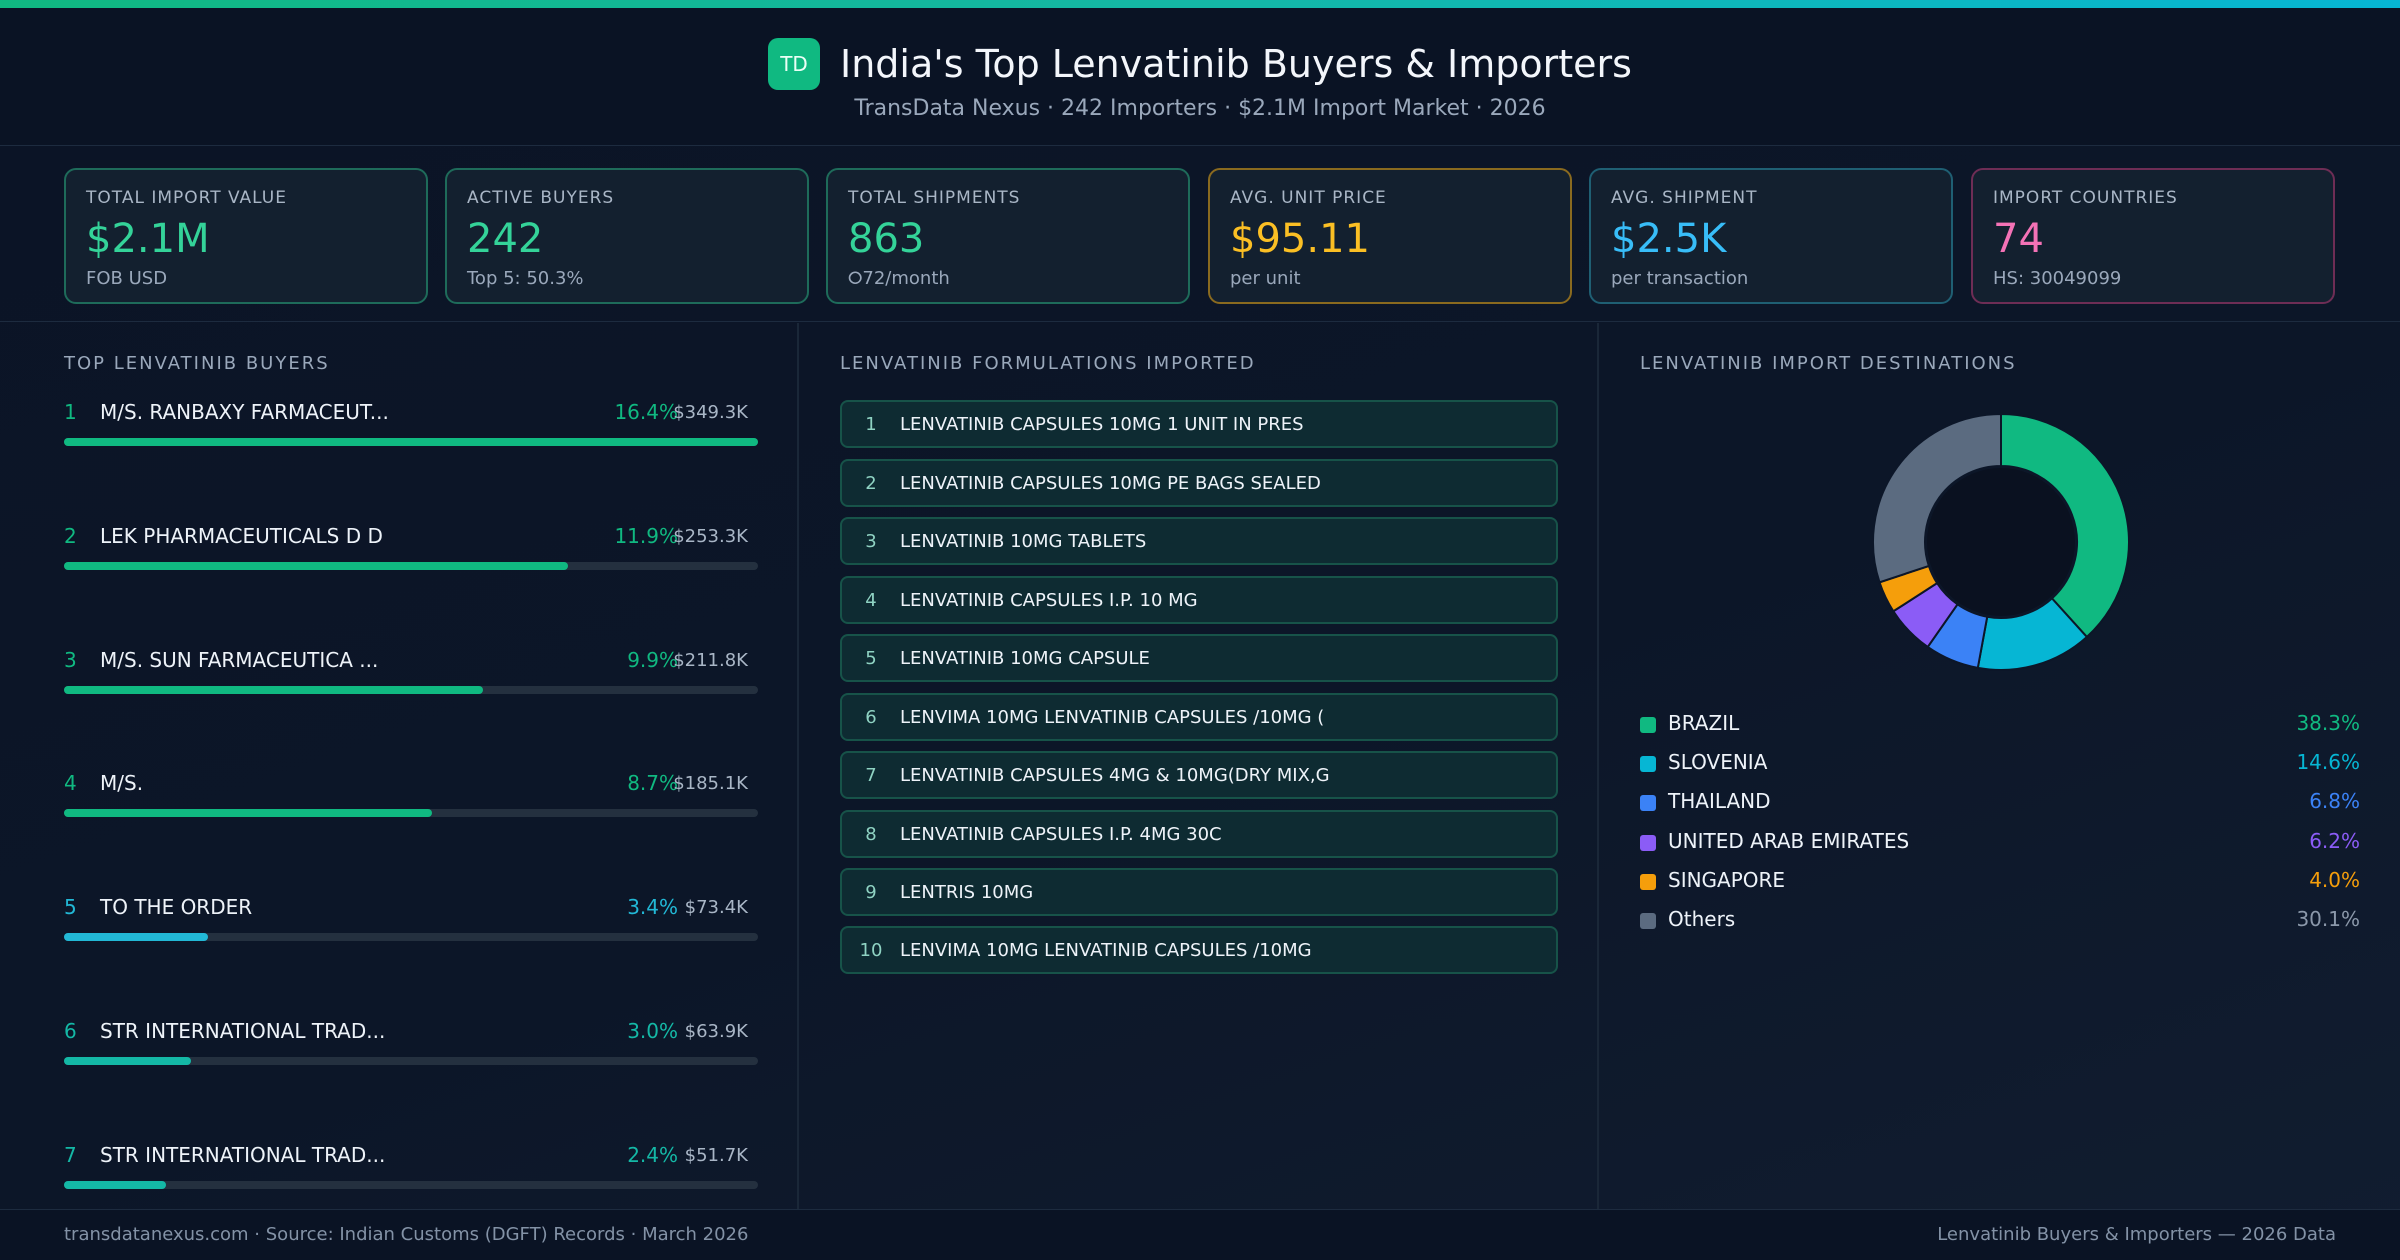  Describe the element at coordinates (934, 198) in the screenshot. I see `kpi-label: TOTAL SHIPMENTS` at that location.